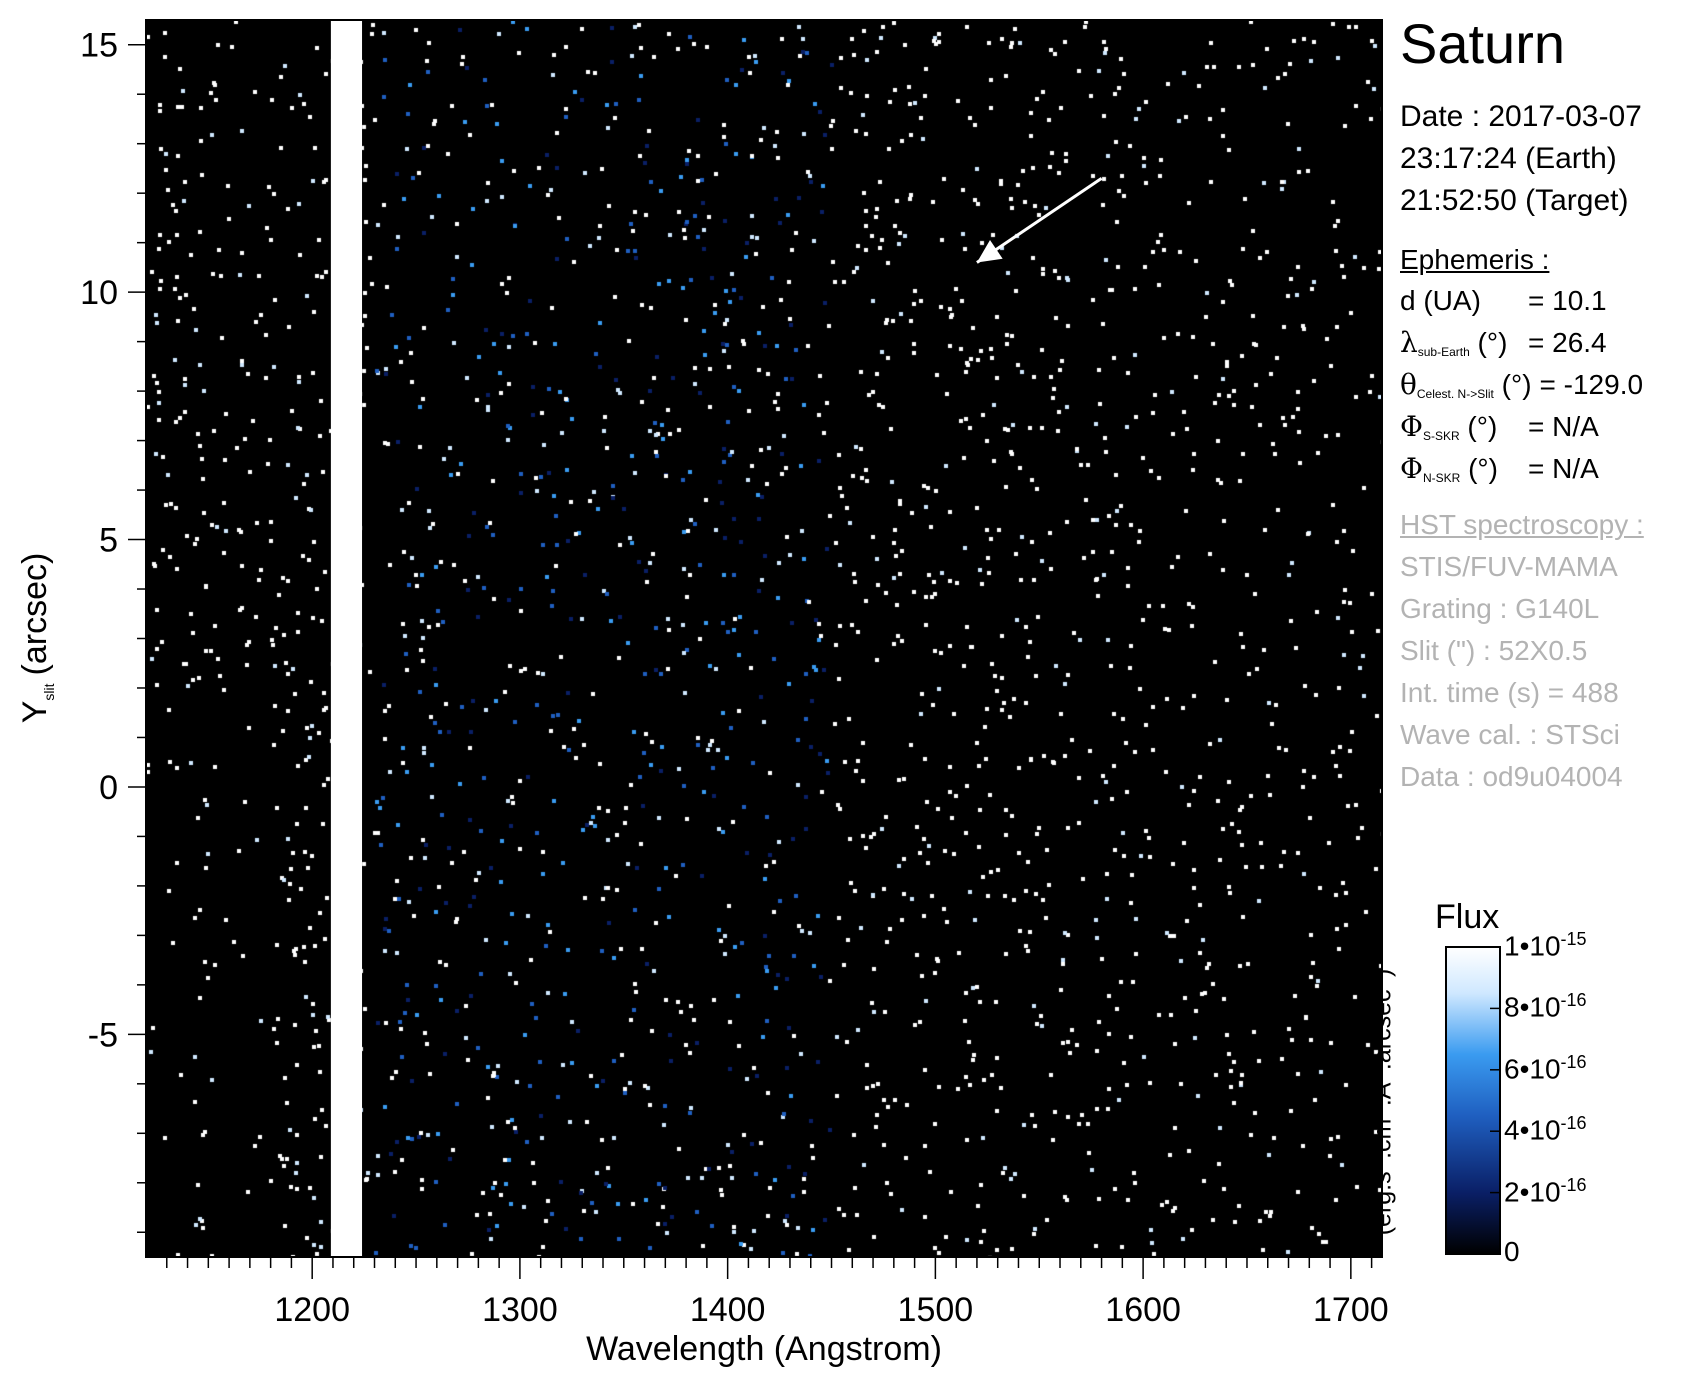 This screenshot has height=1385, width=1683. Describe the element at coordinates (103, 1035) in the screenshot. I see `y-tick-label: -5` at that location.